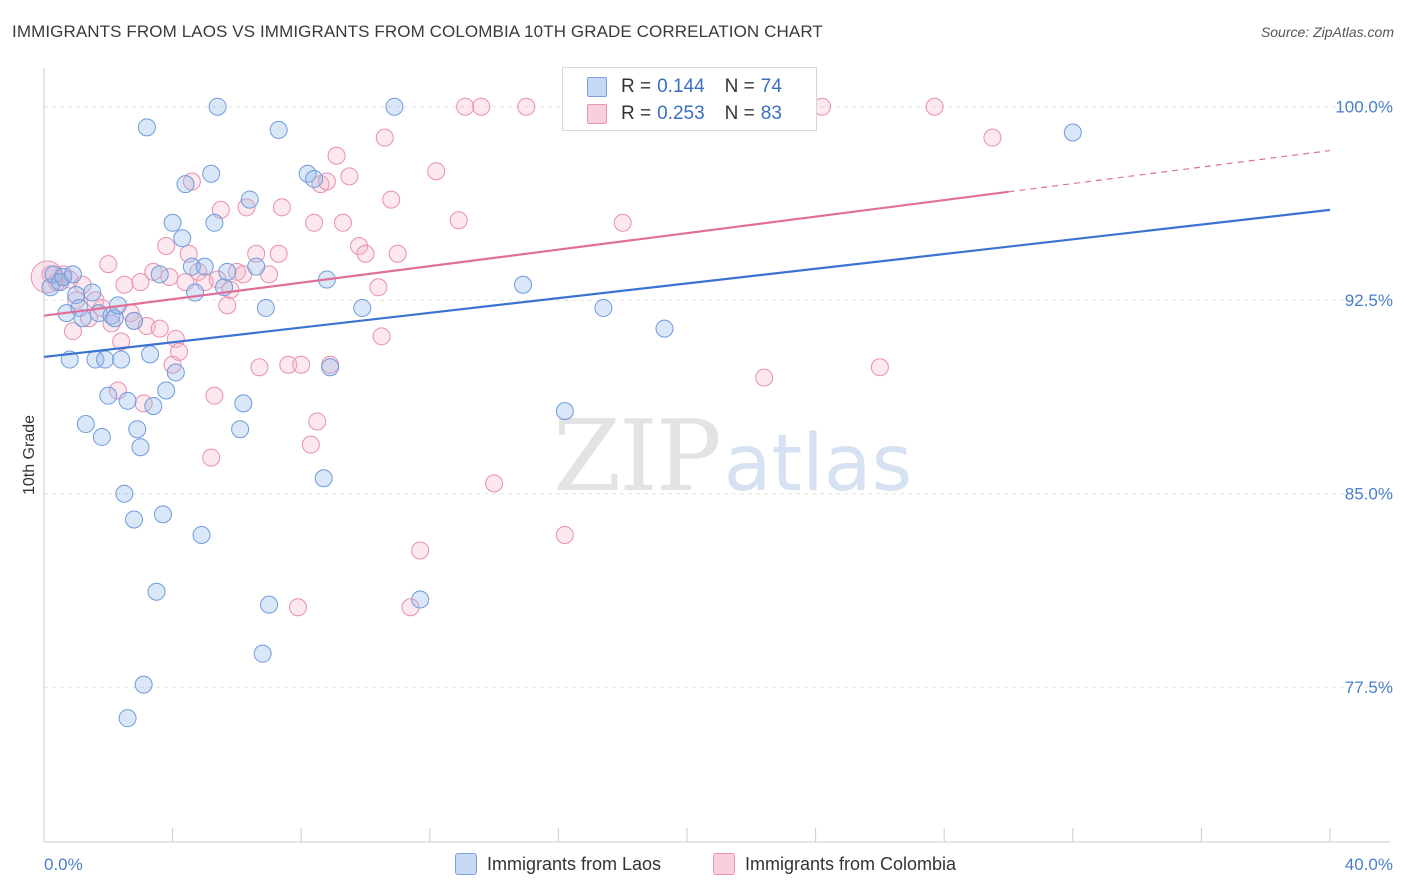 Image resolution: width=1406 pixels, height=892 pixels. Describe the element at coordinates (1169, 171) in the screenshot. I see `colombia-trend-extension` at that location.